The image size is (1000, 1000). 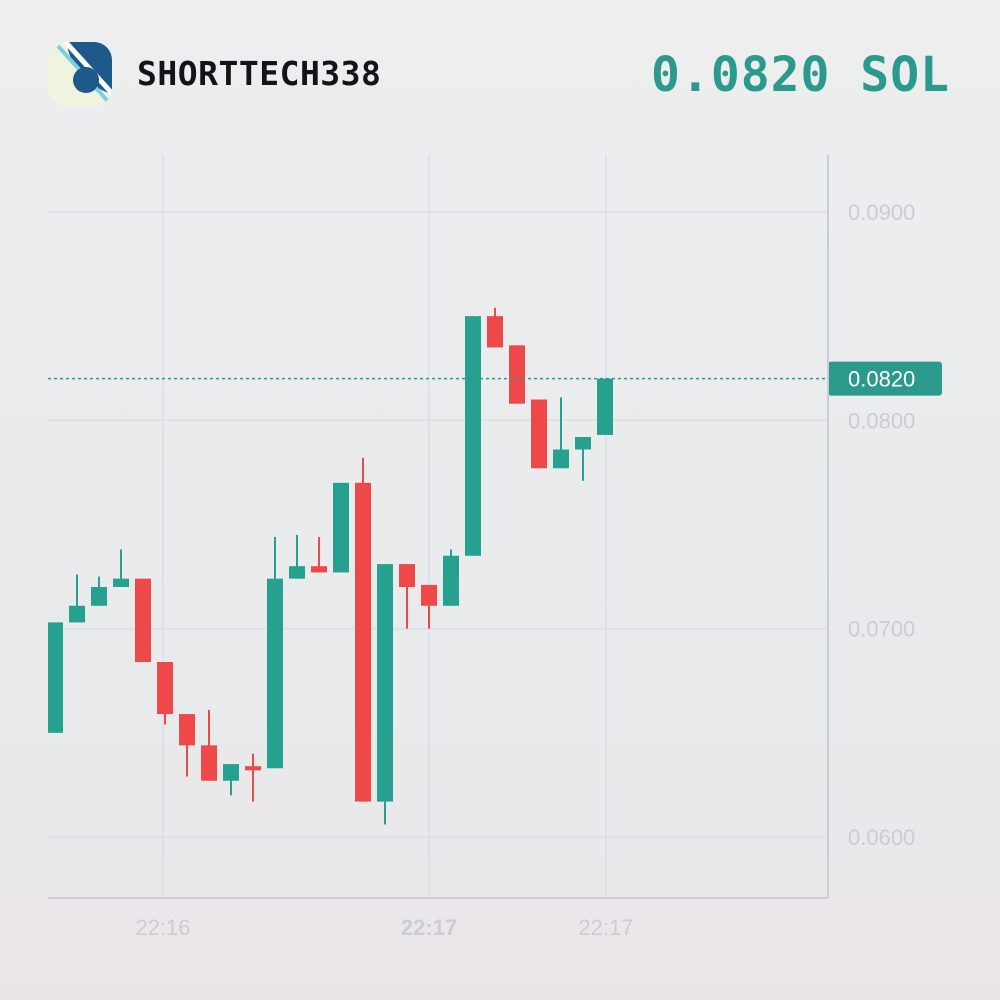 I want to click on y-tick-label: 0.0800, so click(x=881, y=420).